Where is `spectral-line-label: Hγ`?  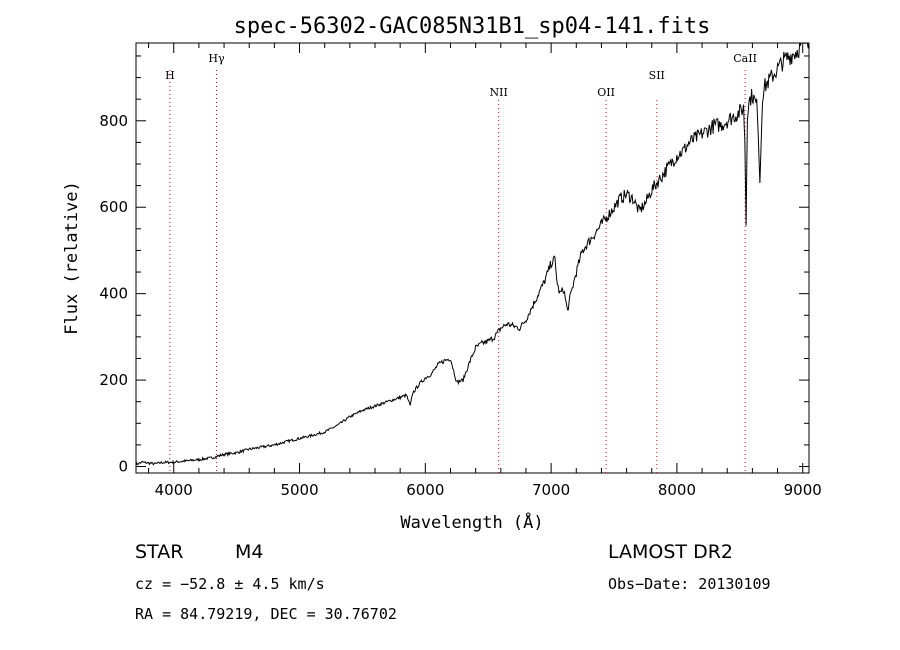
spectral-line-label: Hγ is located at coordinates (216, 58).